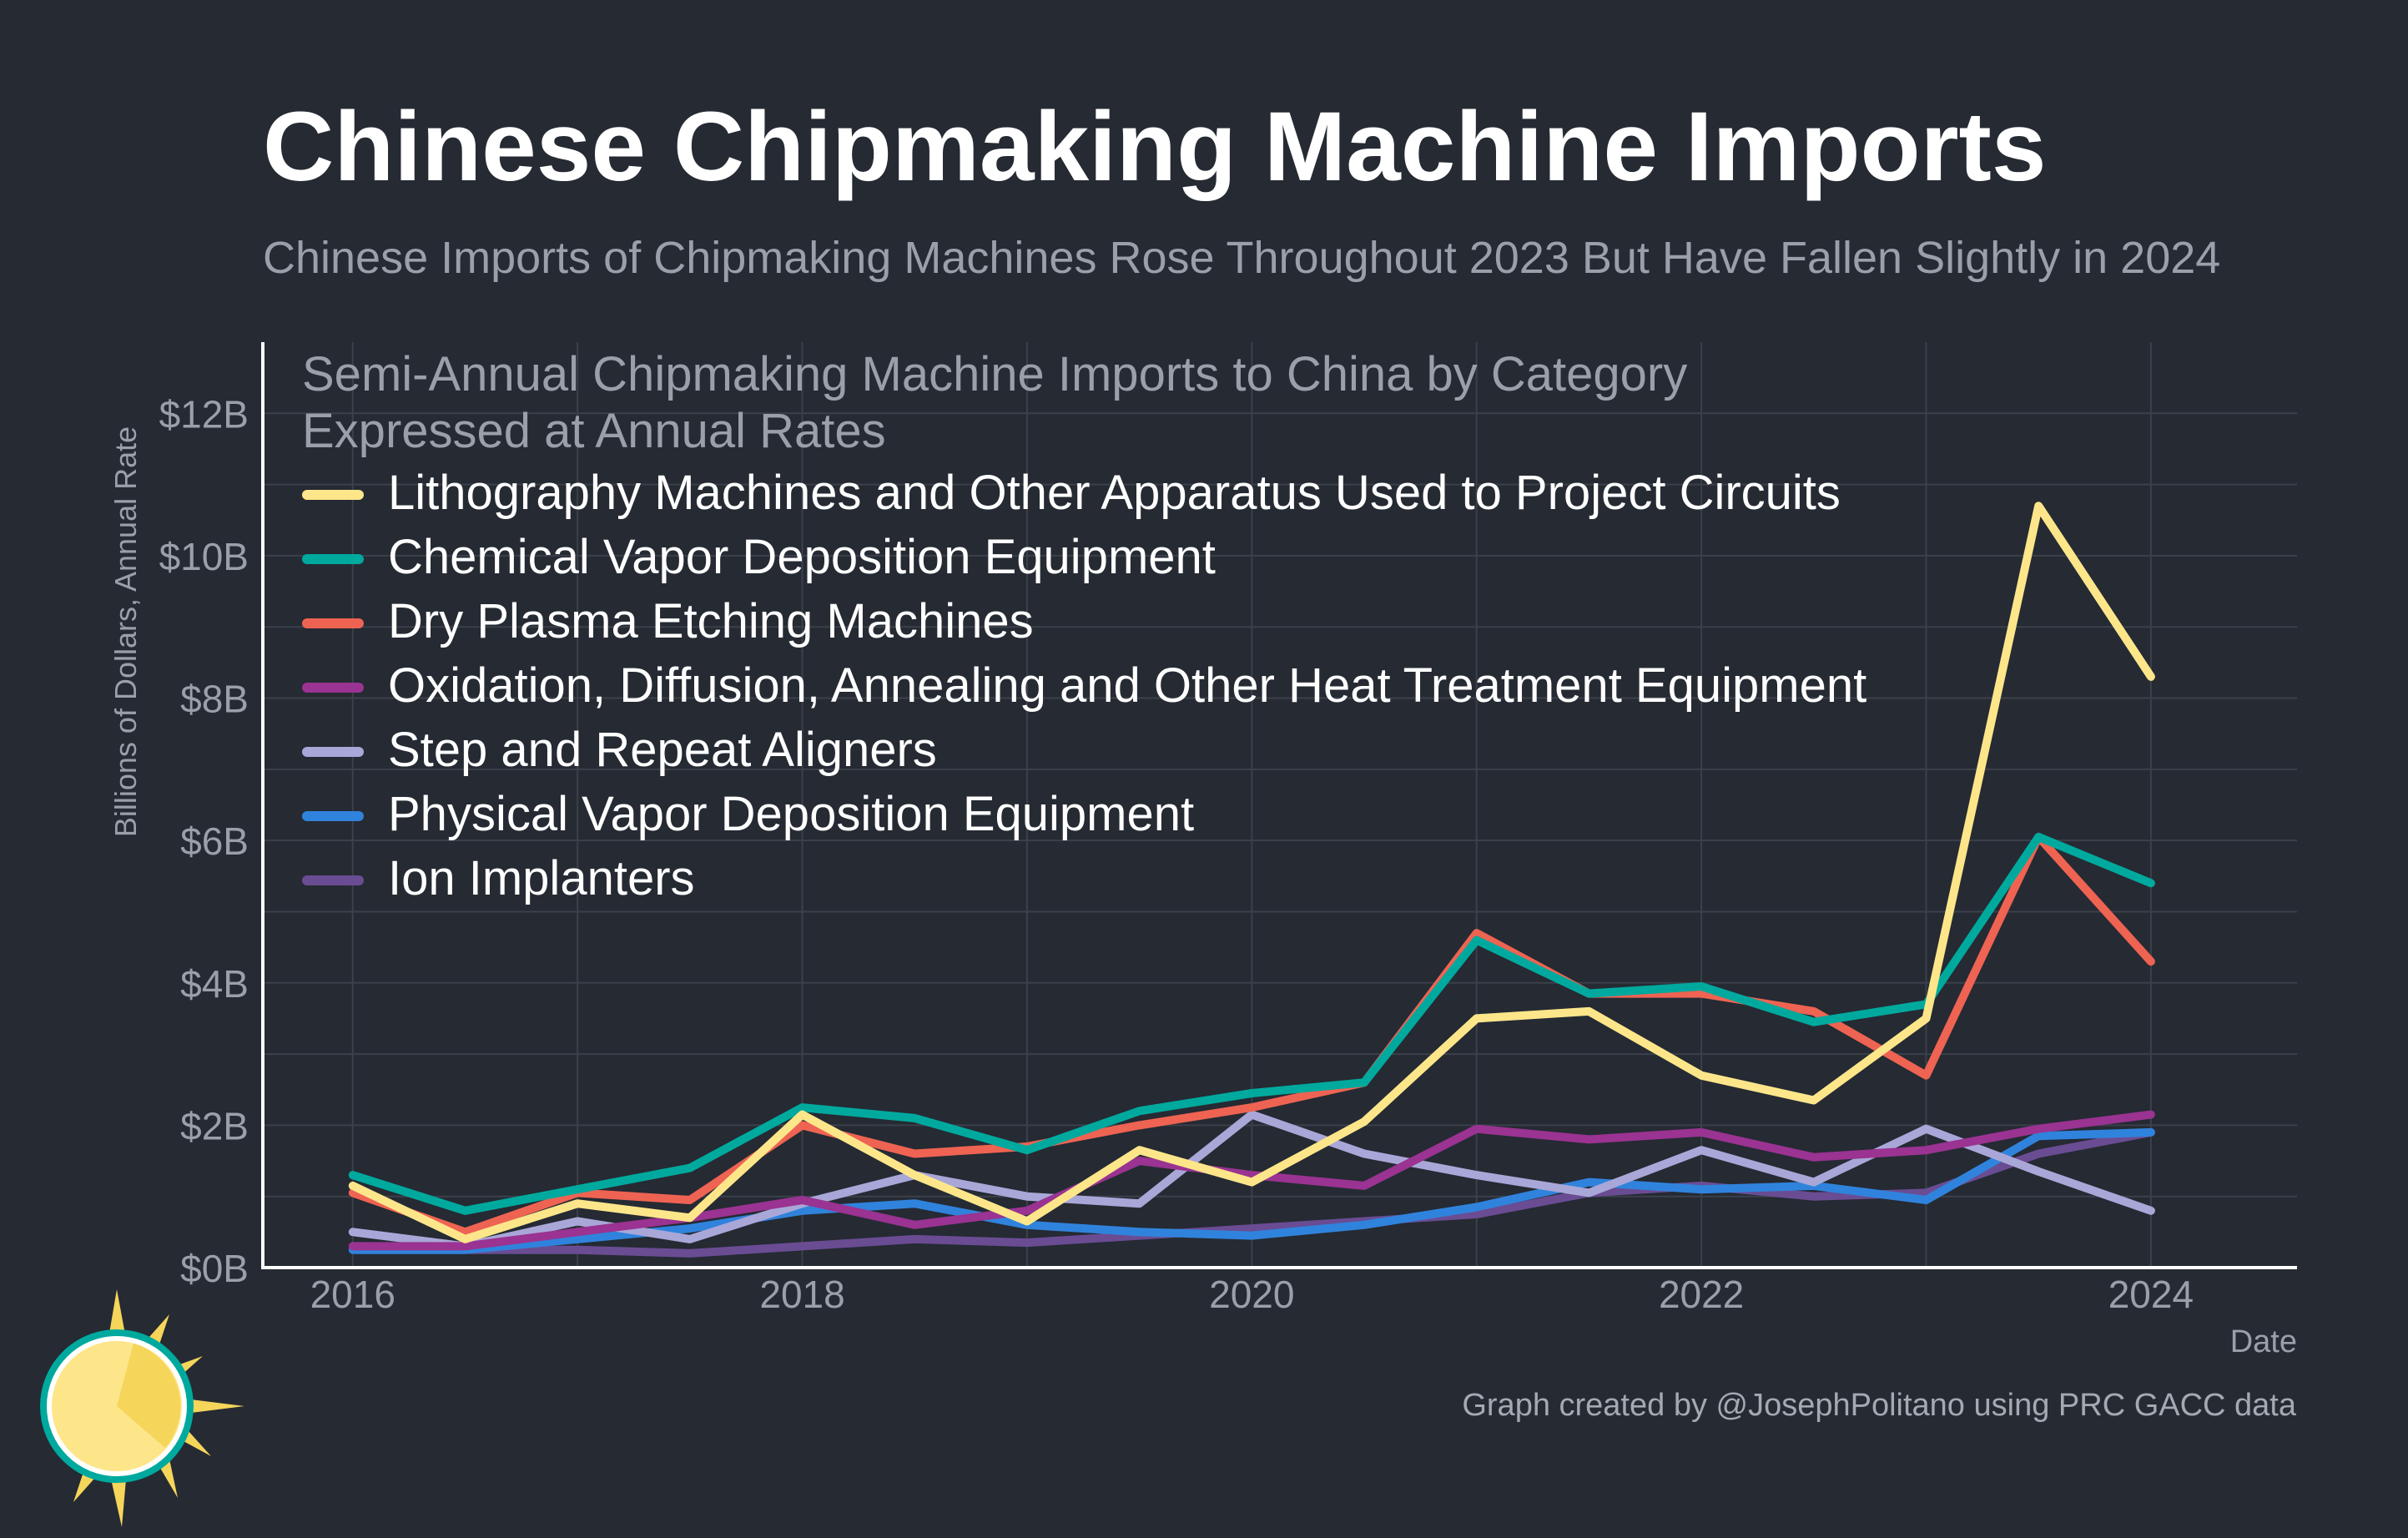 The height and width of the screenshot is (1538, 2408). Describe the element at coordinates (1155, 147) in the screenshot. I see `chart-title: Chinese Chipmaking Machine Imports` at that location.